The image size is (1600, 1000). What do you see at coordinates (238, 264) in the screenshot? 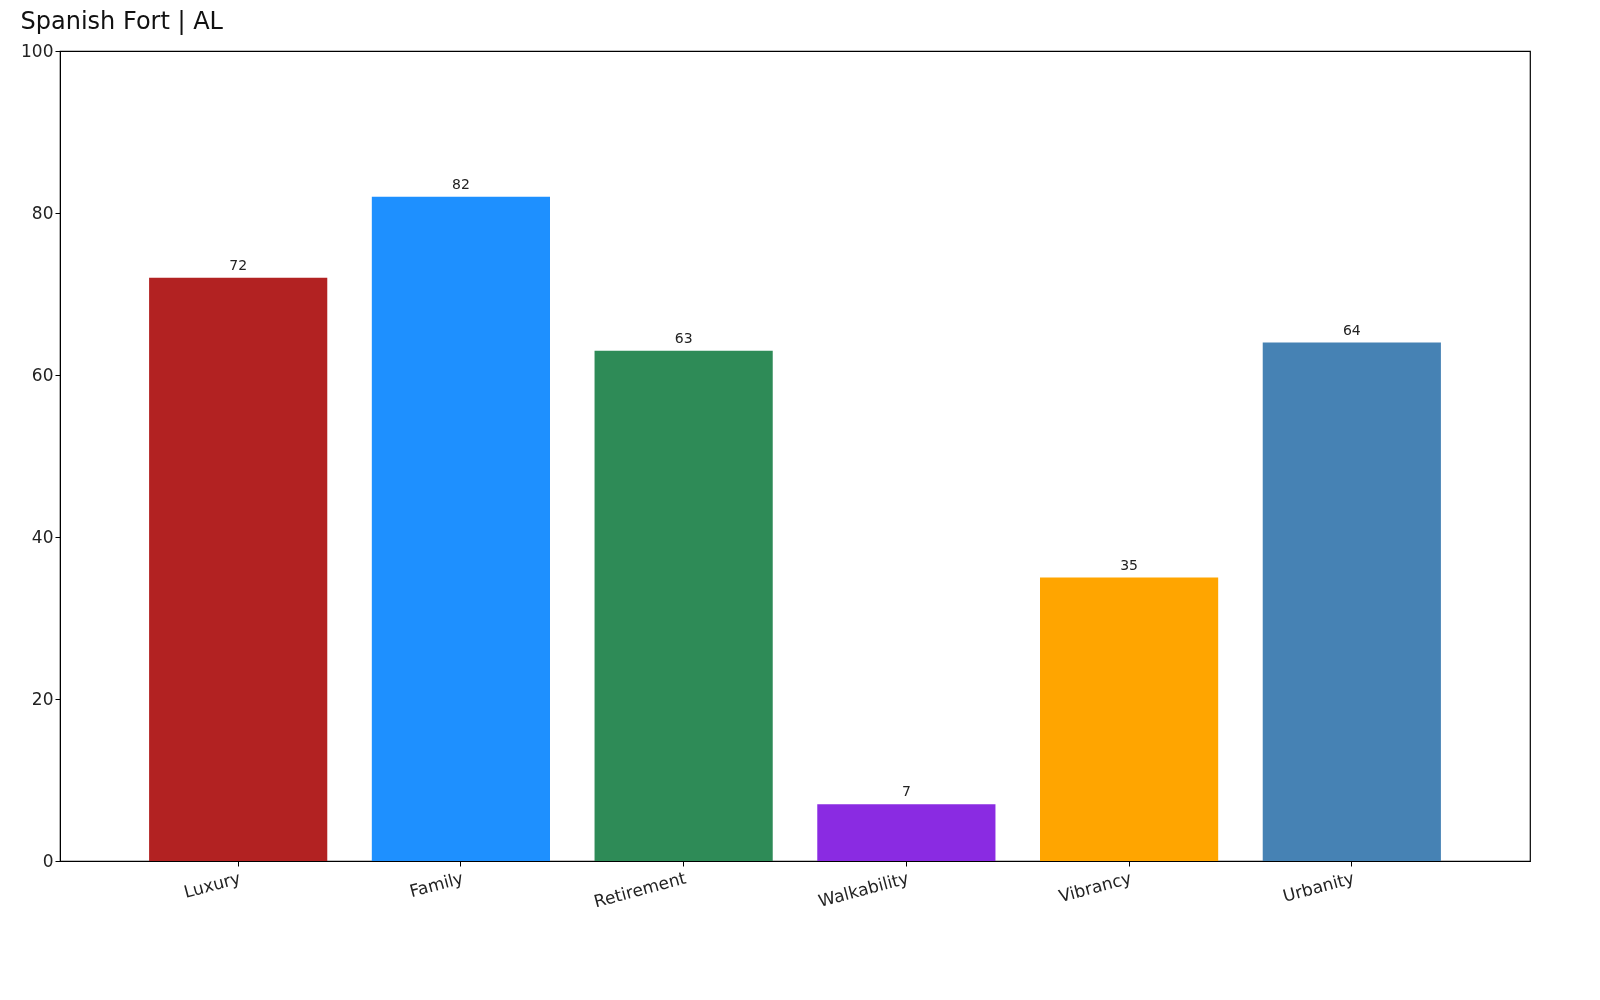
I see `data-label: 72` at bounding box center [238, 264].